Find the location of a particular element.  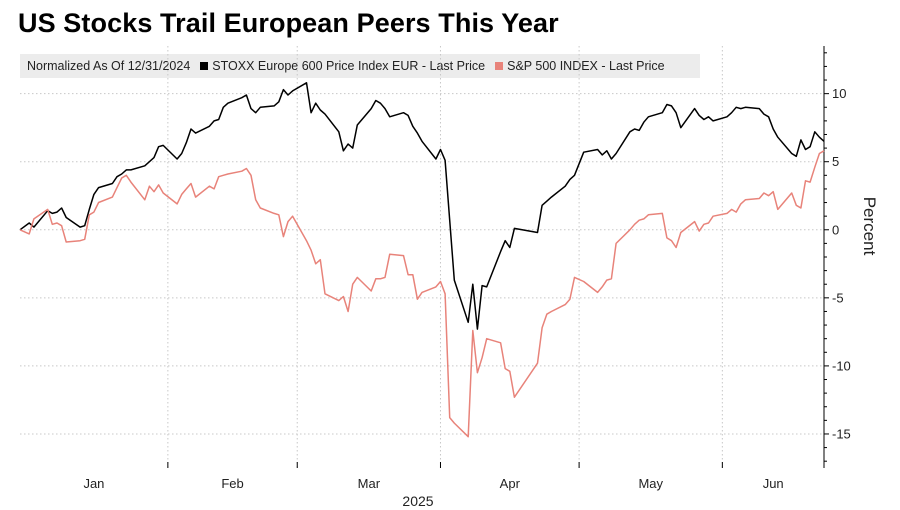

x-tick-label: Jun is located at coordinates (773, 483).